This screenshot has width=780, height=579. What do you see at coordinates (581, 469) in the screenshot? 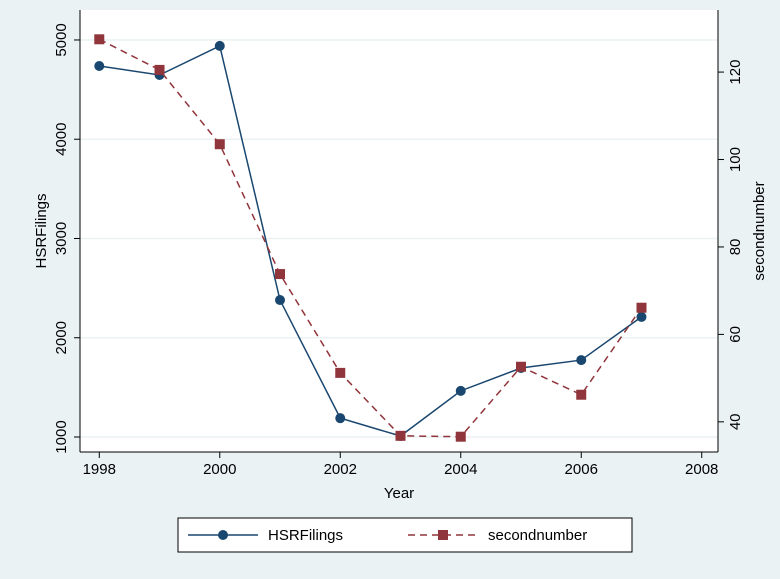
I see `x-tick-label: 2006` at bounding box center [581, 469].